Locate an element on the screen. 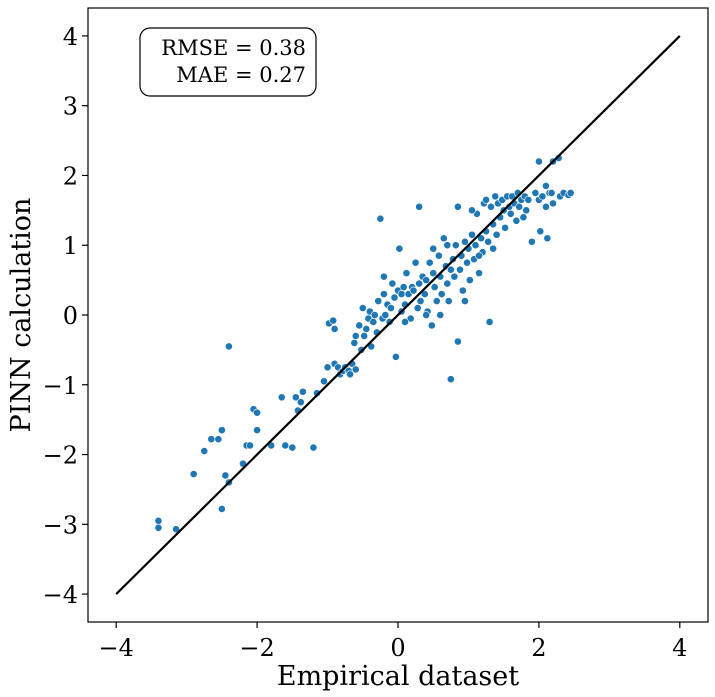 Image resolution: width=715 pixels, height=697 pixels. x-tick-label: −2 is located at coordinates (256, 648).